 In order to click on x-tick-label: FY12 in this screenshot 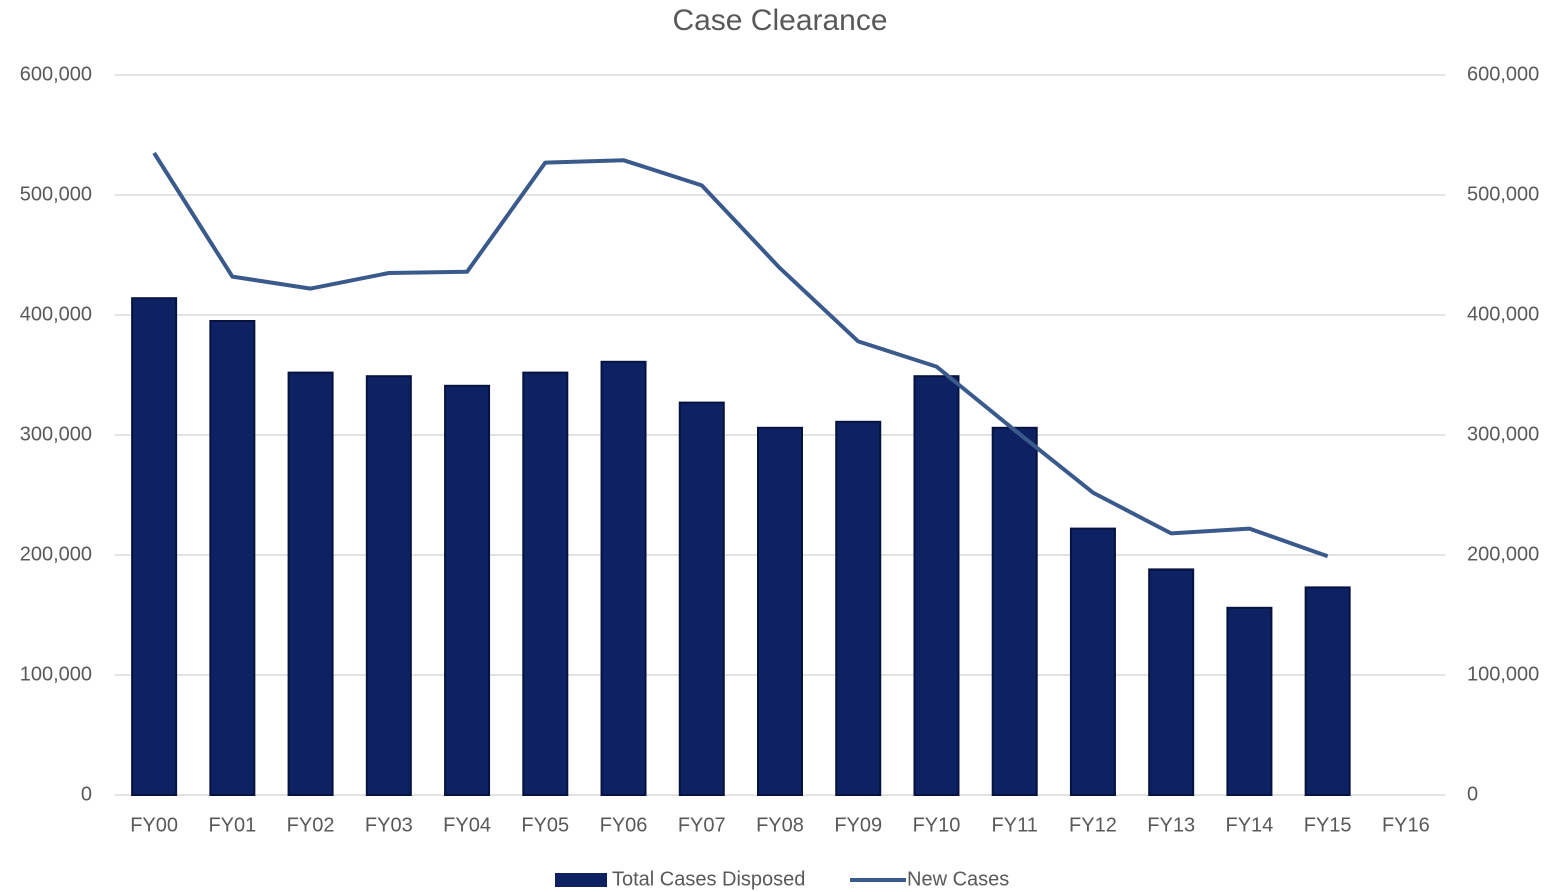, I will do `click(1093, 825)`.